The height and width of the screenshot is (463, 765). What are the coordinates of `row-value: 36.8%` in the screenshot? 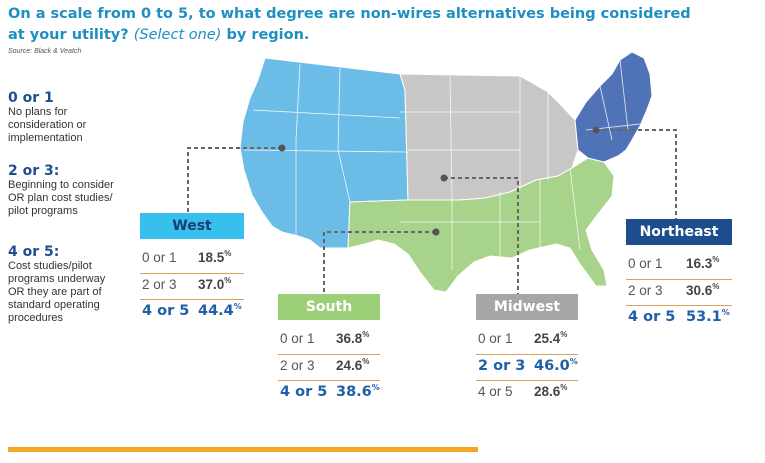 It's located at (353, 338).